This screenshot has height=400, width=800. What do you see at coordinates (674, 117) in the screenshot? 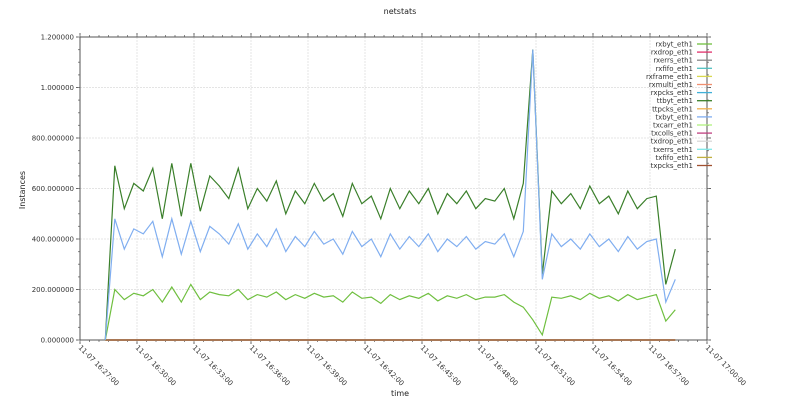
I see `legend-label: txbyt_eth1` at bounding box center [674, 117].